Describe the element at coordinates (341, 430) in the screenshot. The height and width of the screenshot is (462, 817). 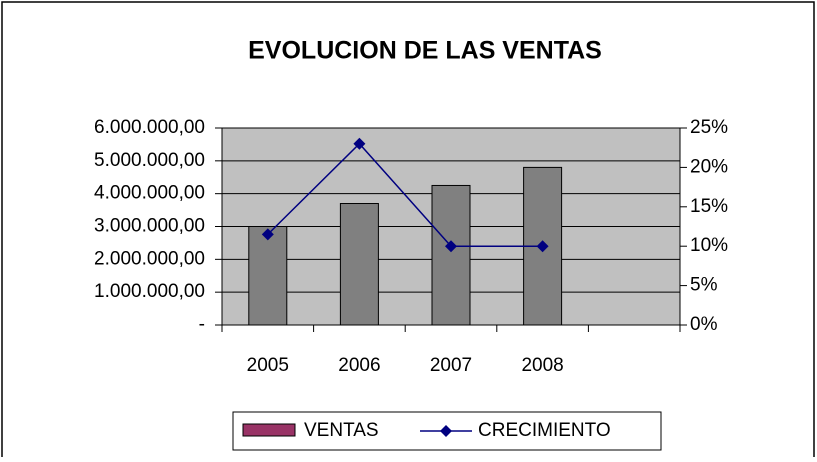
I see `legend-label: VENTAS` at that location.